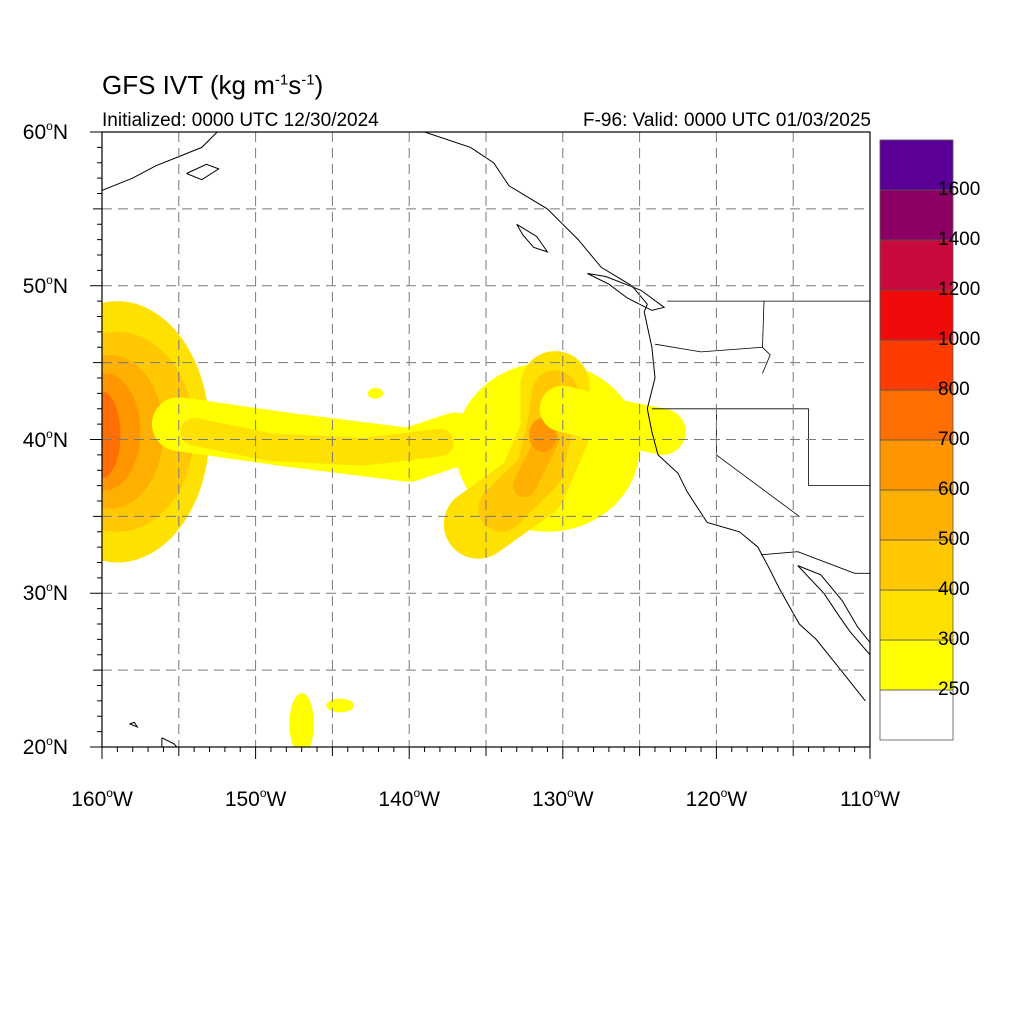 The width and height of the screenshot is (1024, 1024). I want to click on lat-label-60: 60oN, so click(45, 131).